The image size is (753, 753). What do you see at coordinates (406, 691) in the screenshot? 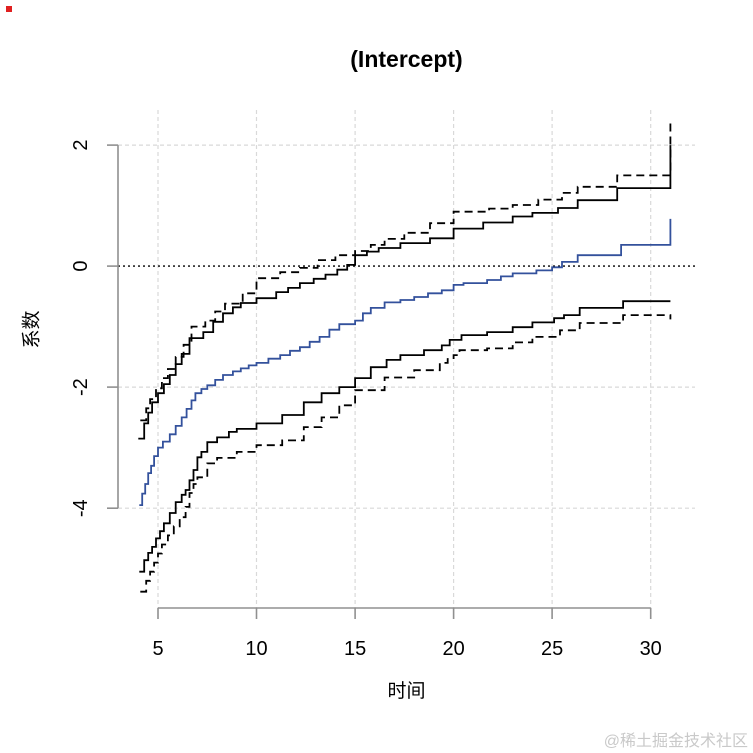
I see `x-axis-title: 时间` at bounding box center [406, 691].